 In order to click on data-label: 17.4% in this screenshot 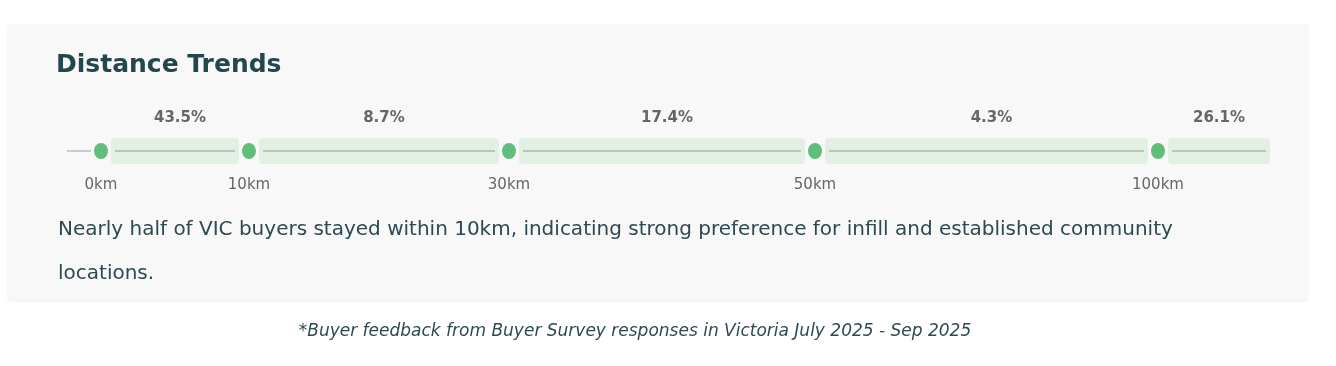, I will do `click(667, 117)`.